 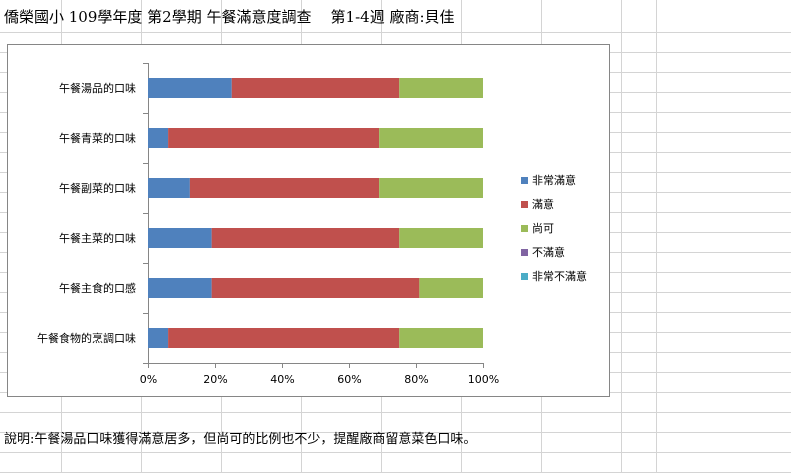 I want to click on x-tick-label: 0%, so click(x=148, y=379).